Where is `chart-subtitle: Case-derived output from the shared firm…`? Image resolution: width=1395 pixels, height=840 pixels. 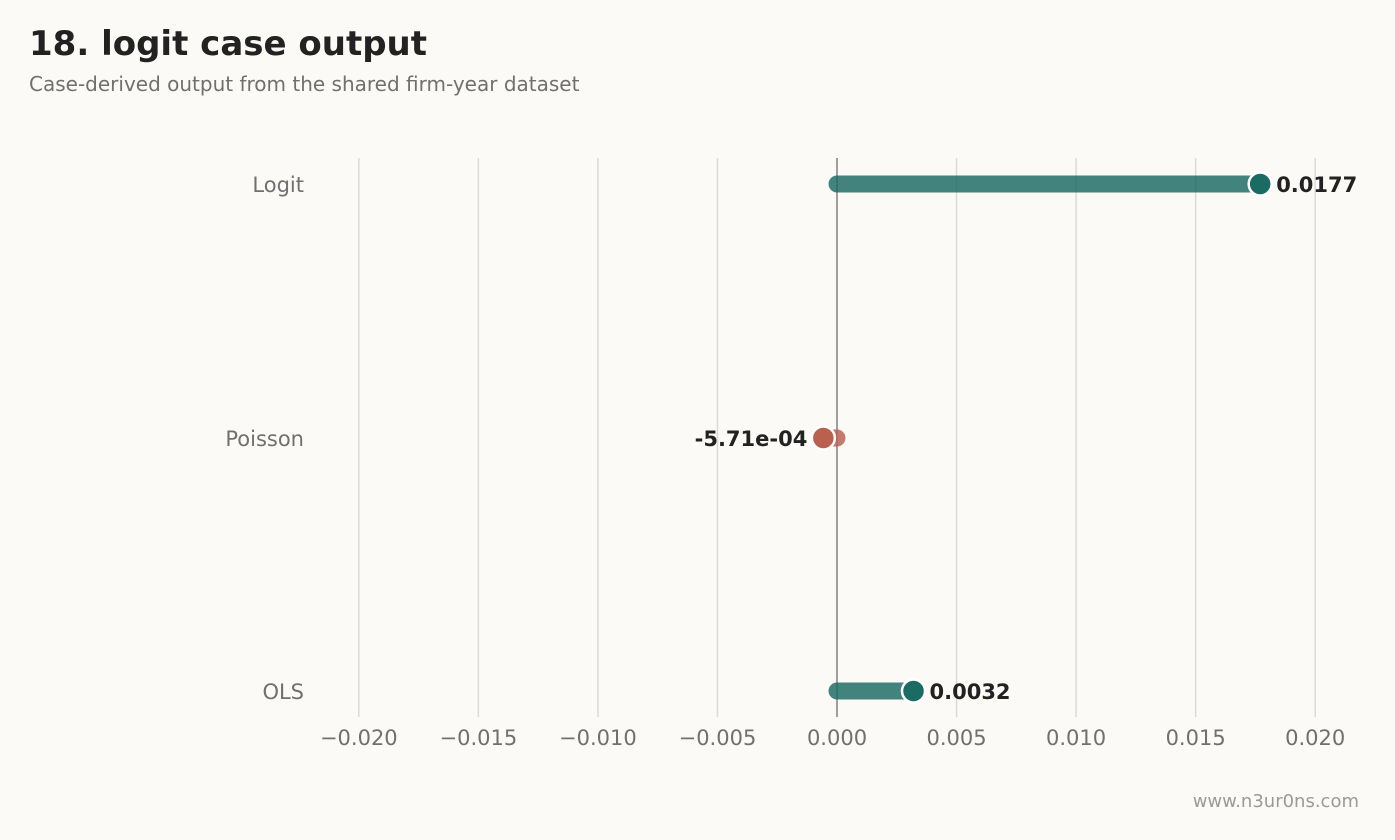
chart-subtitle: Case-derived output from the shared firm… is located at coordinates (304, 84).